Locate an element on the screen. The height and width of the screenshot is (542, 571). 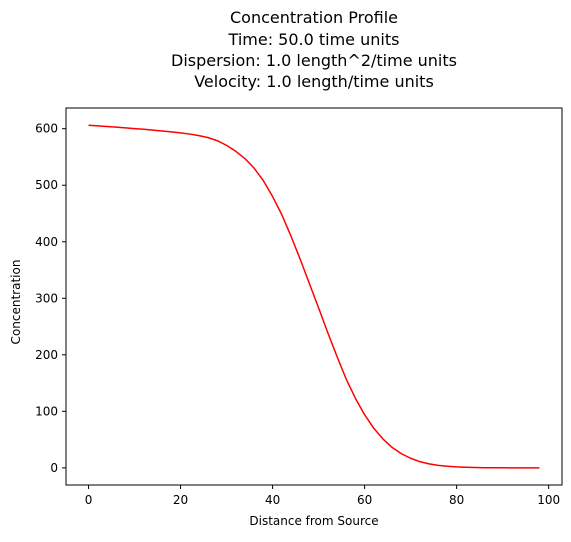
chart-title-line-1: Concentration Profile is located at coordinates (314, 17).